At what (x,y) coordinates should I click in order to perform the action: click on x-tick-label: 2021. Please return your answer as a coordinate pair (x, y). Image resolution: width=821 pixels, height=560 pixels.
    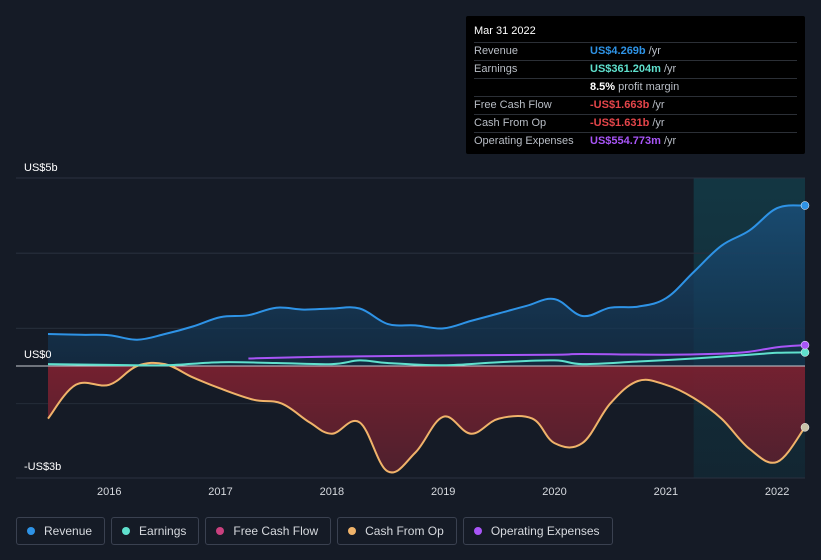
    Looking at the image, I should click on (666, 492).